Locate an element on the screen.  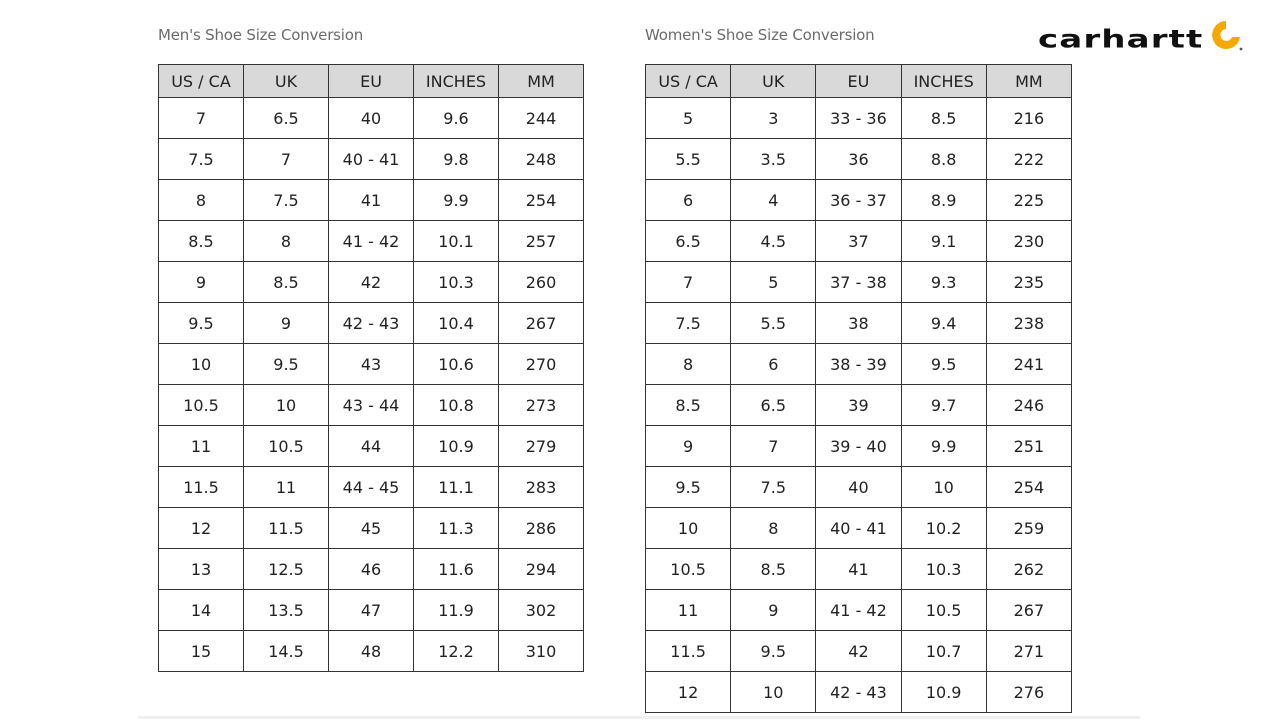
table-row: 8.5 8 41 - 42 10.1 257 is located at coordinates (371, 241).